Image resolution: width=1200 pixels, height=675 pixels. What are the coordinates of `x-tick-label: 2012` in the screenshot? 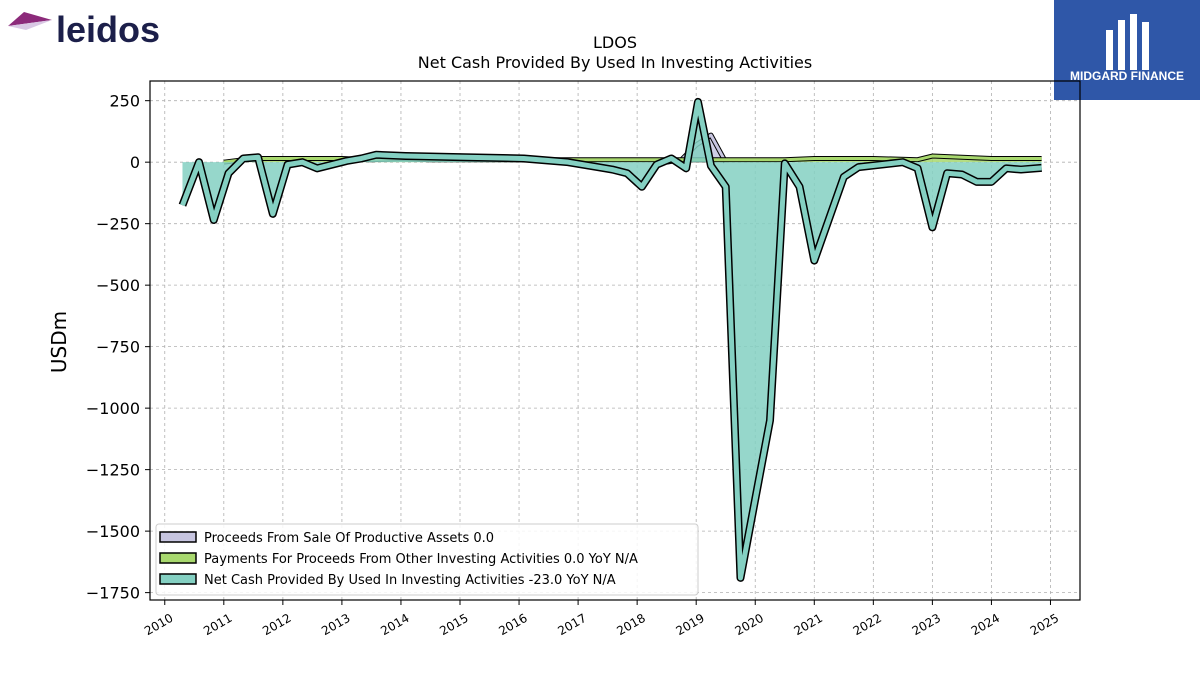 It's located at (276, 624).